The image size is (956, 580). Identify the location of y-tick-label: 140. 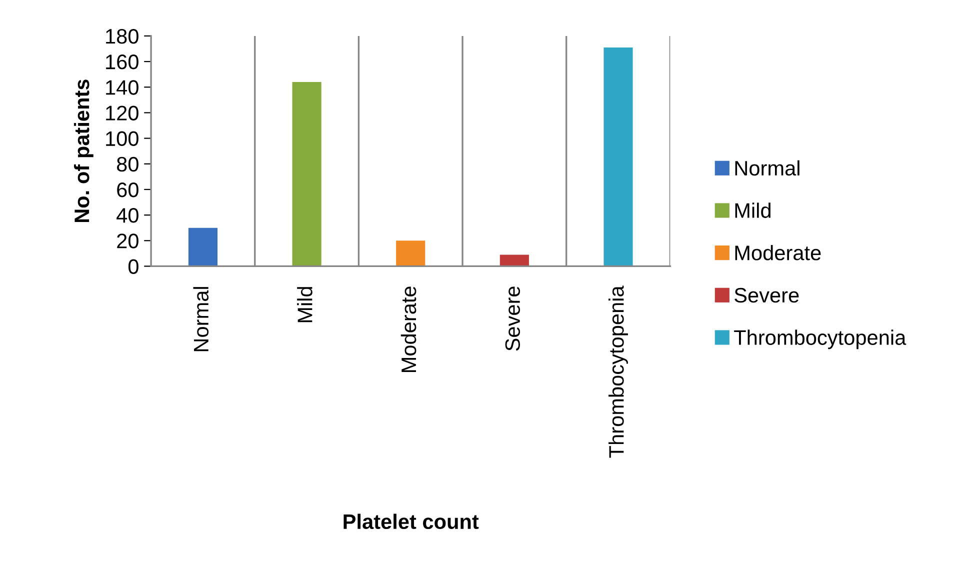
(122, 87).